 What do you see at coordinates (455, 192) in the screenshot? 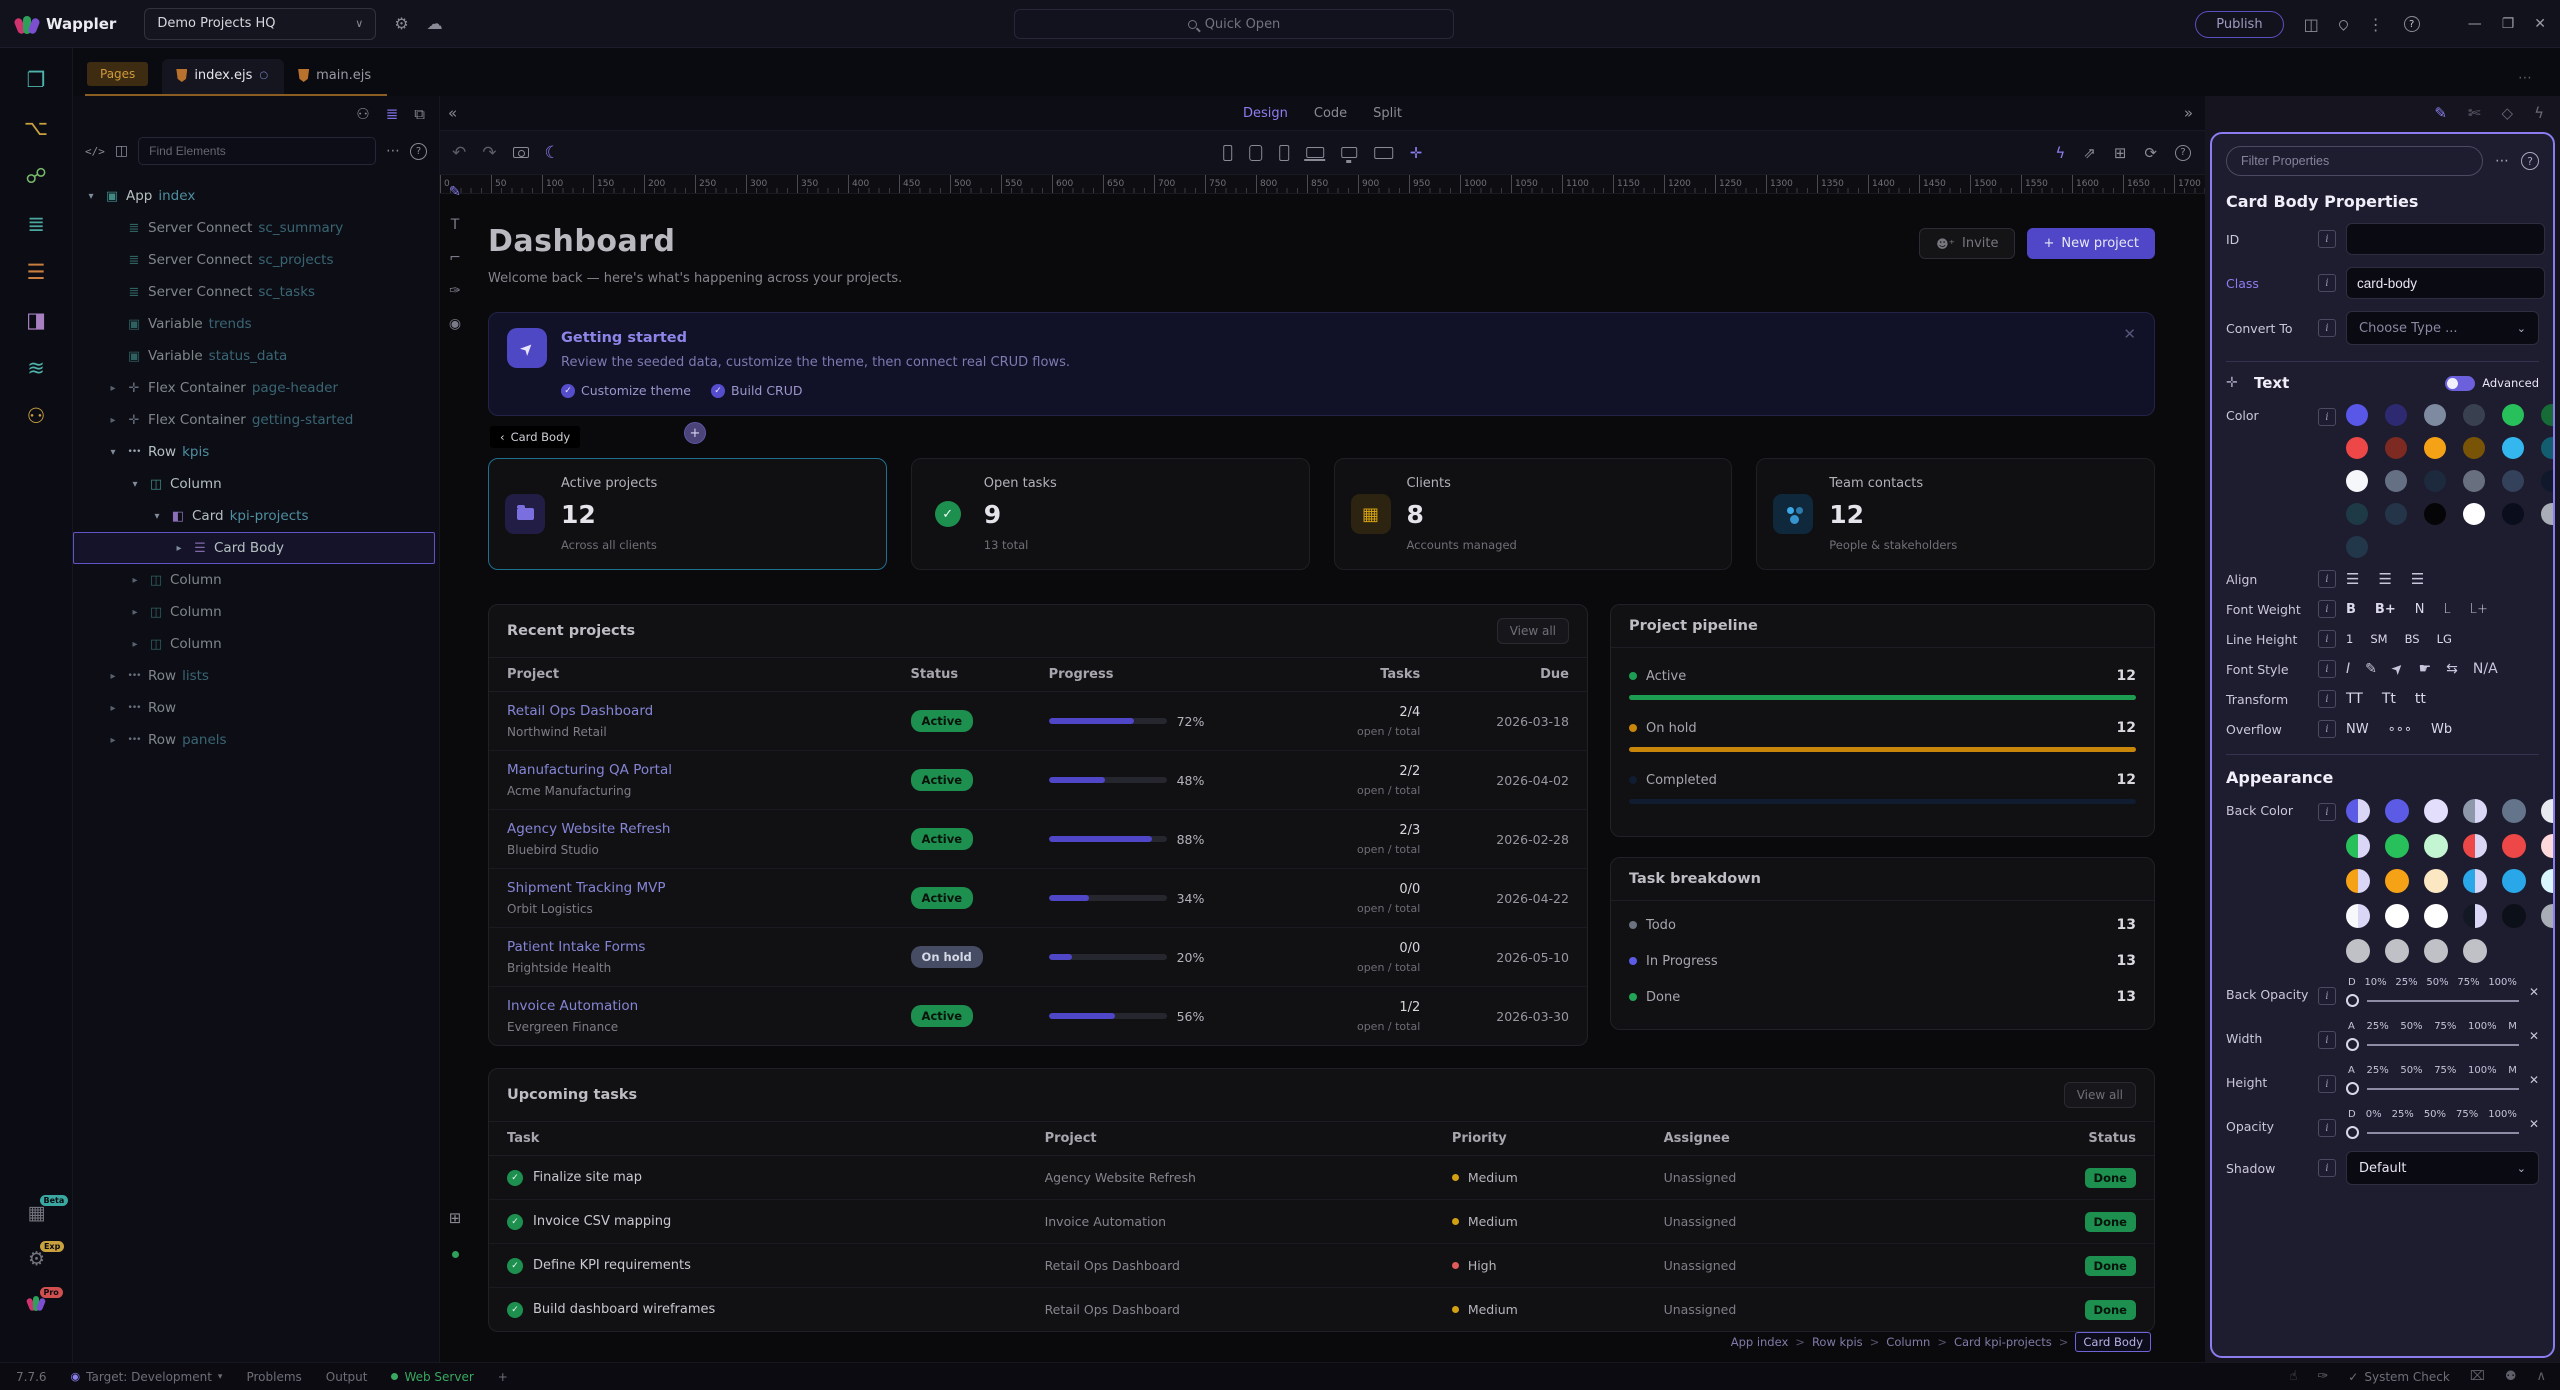
I see `edit-tool-icon: ✎` at bounding box center [455, 192].